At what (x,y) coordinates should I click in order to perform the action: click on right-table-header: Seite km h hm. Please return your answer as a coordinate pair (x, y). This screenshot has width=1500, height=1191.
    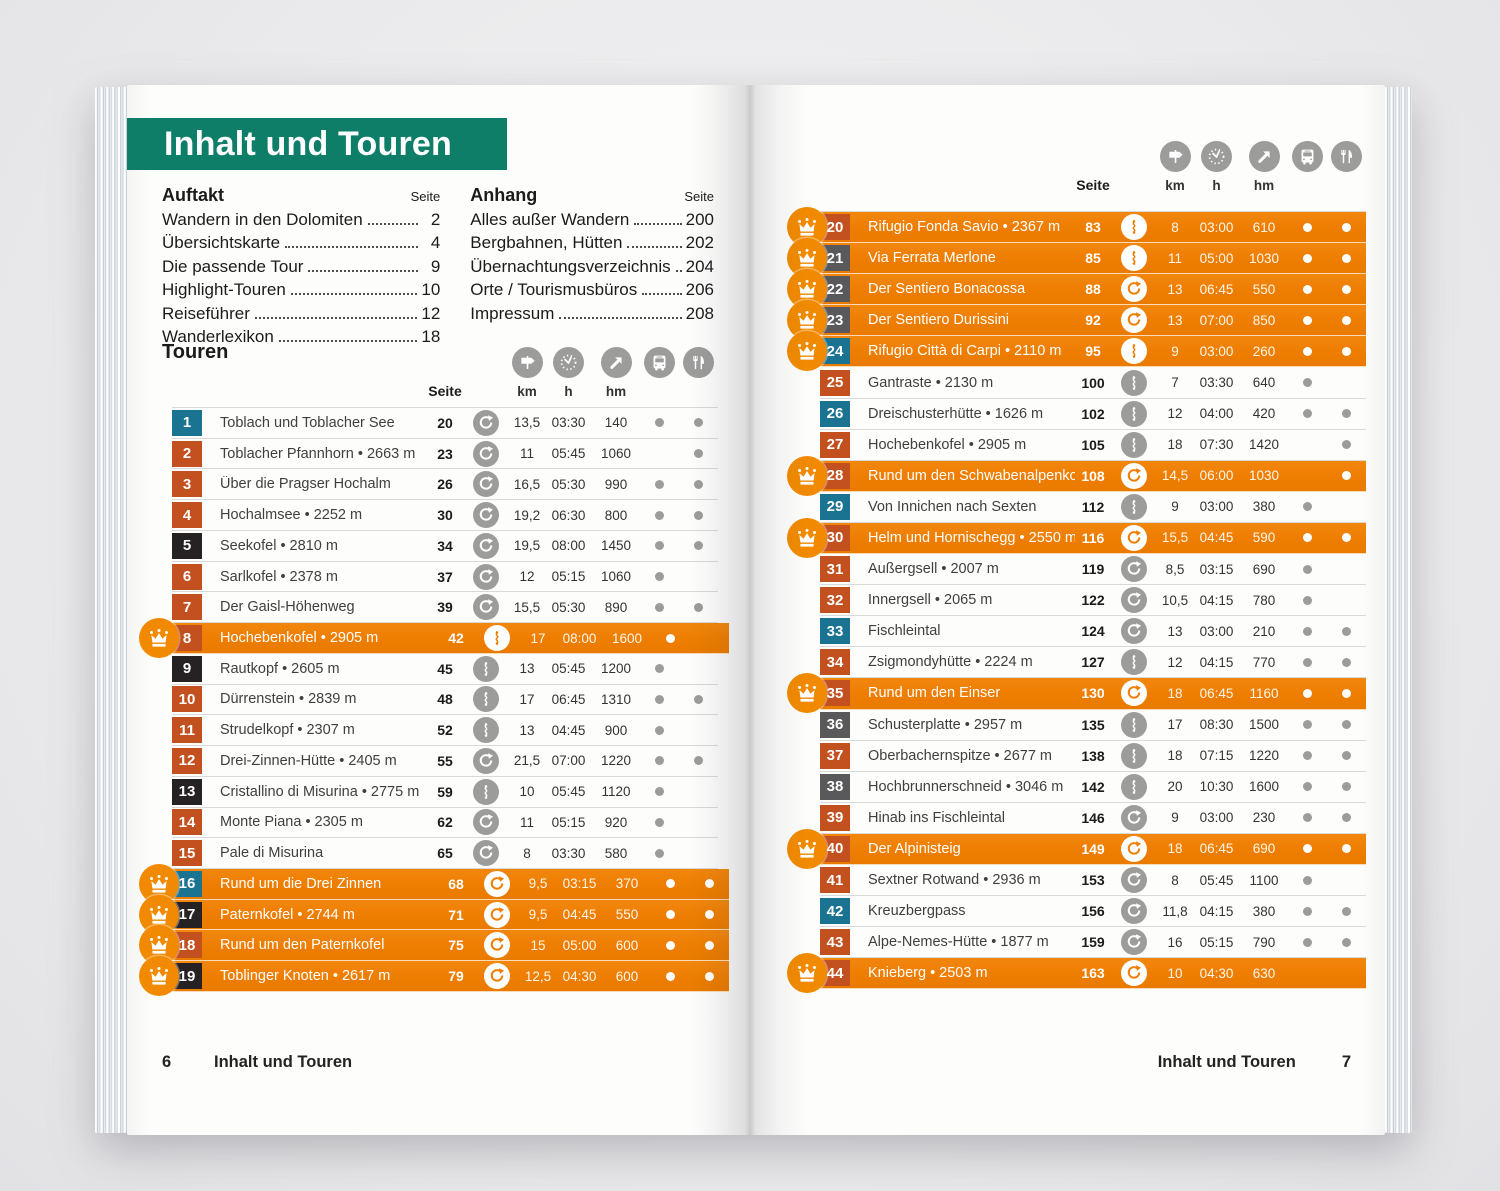
    Looking at the image, I should click on (1093, 168).